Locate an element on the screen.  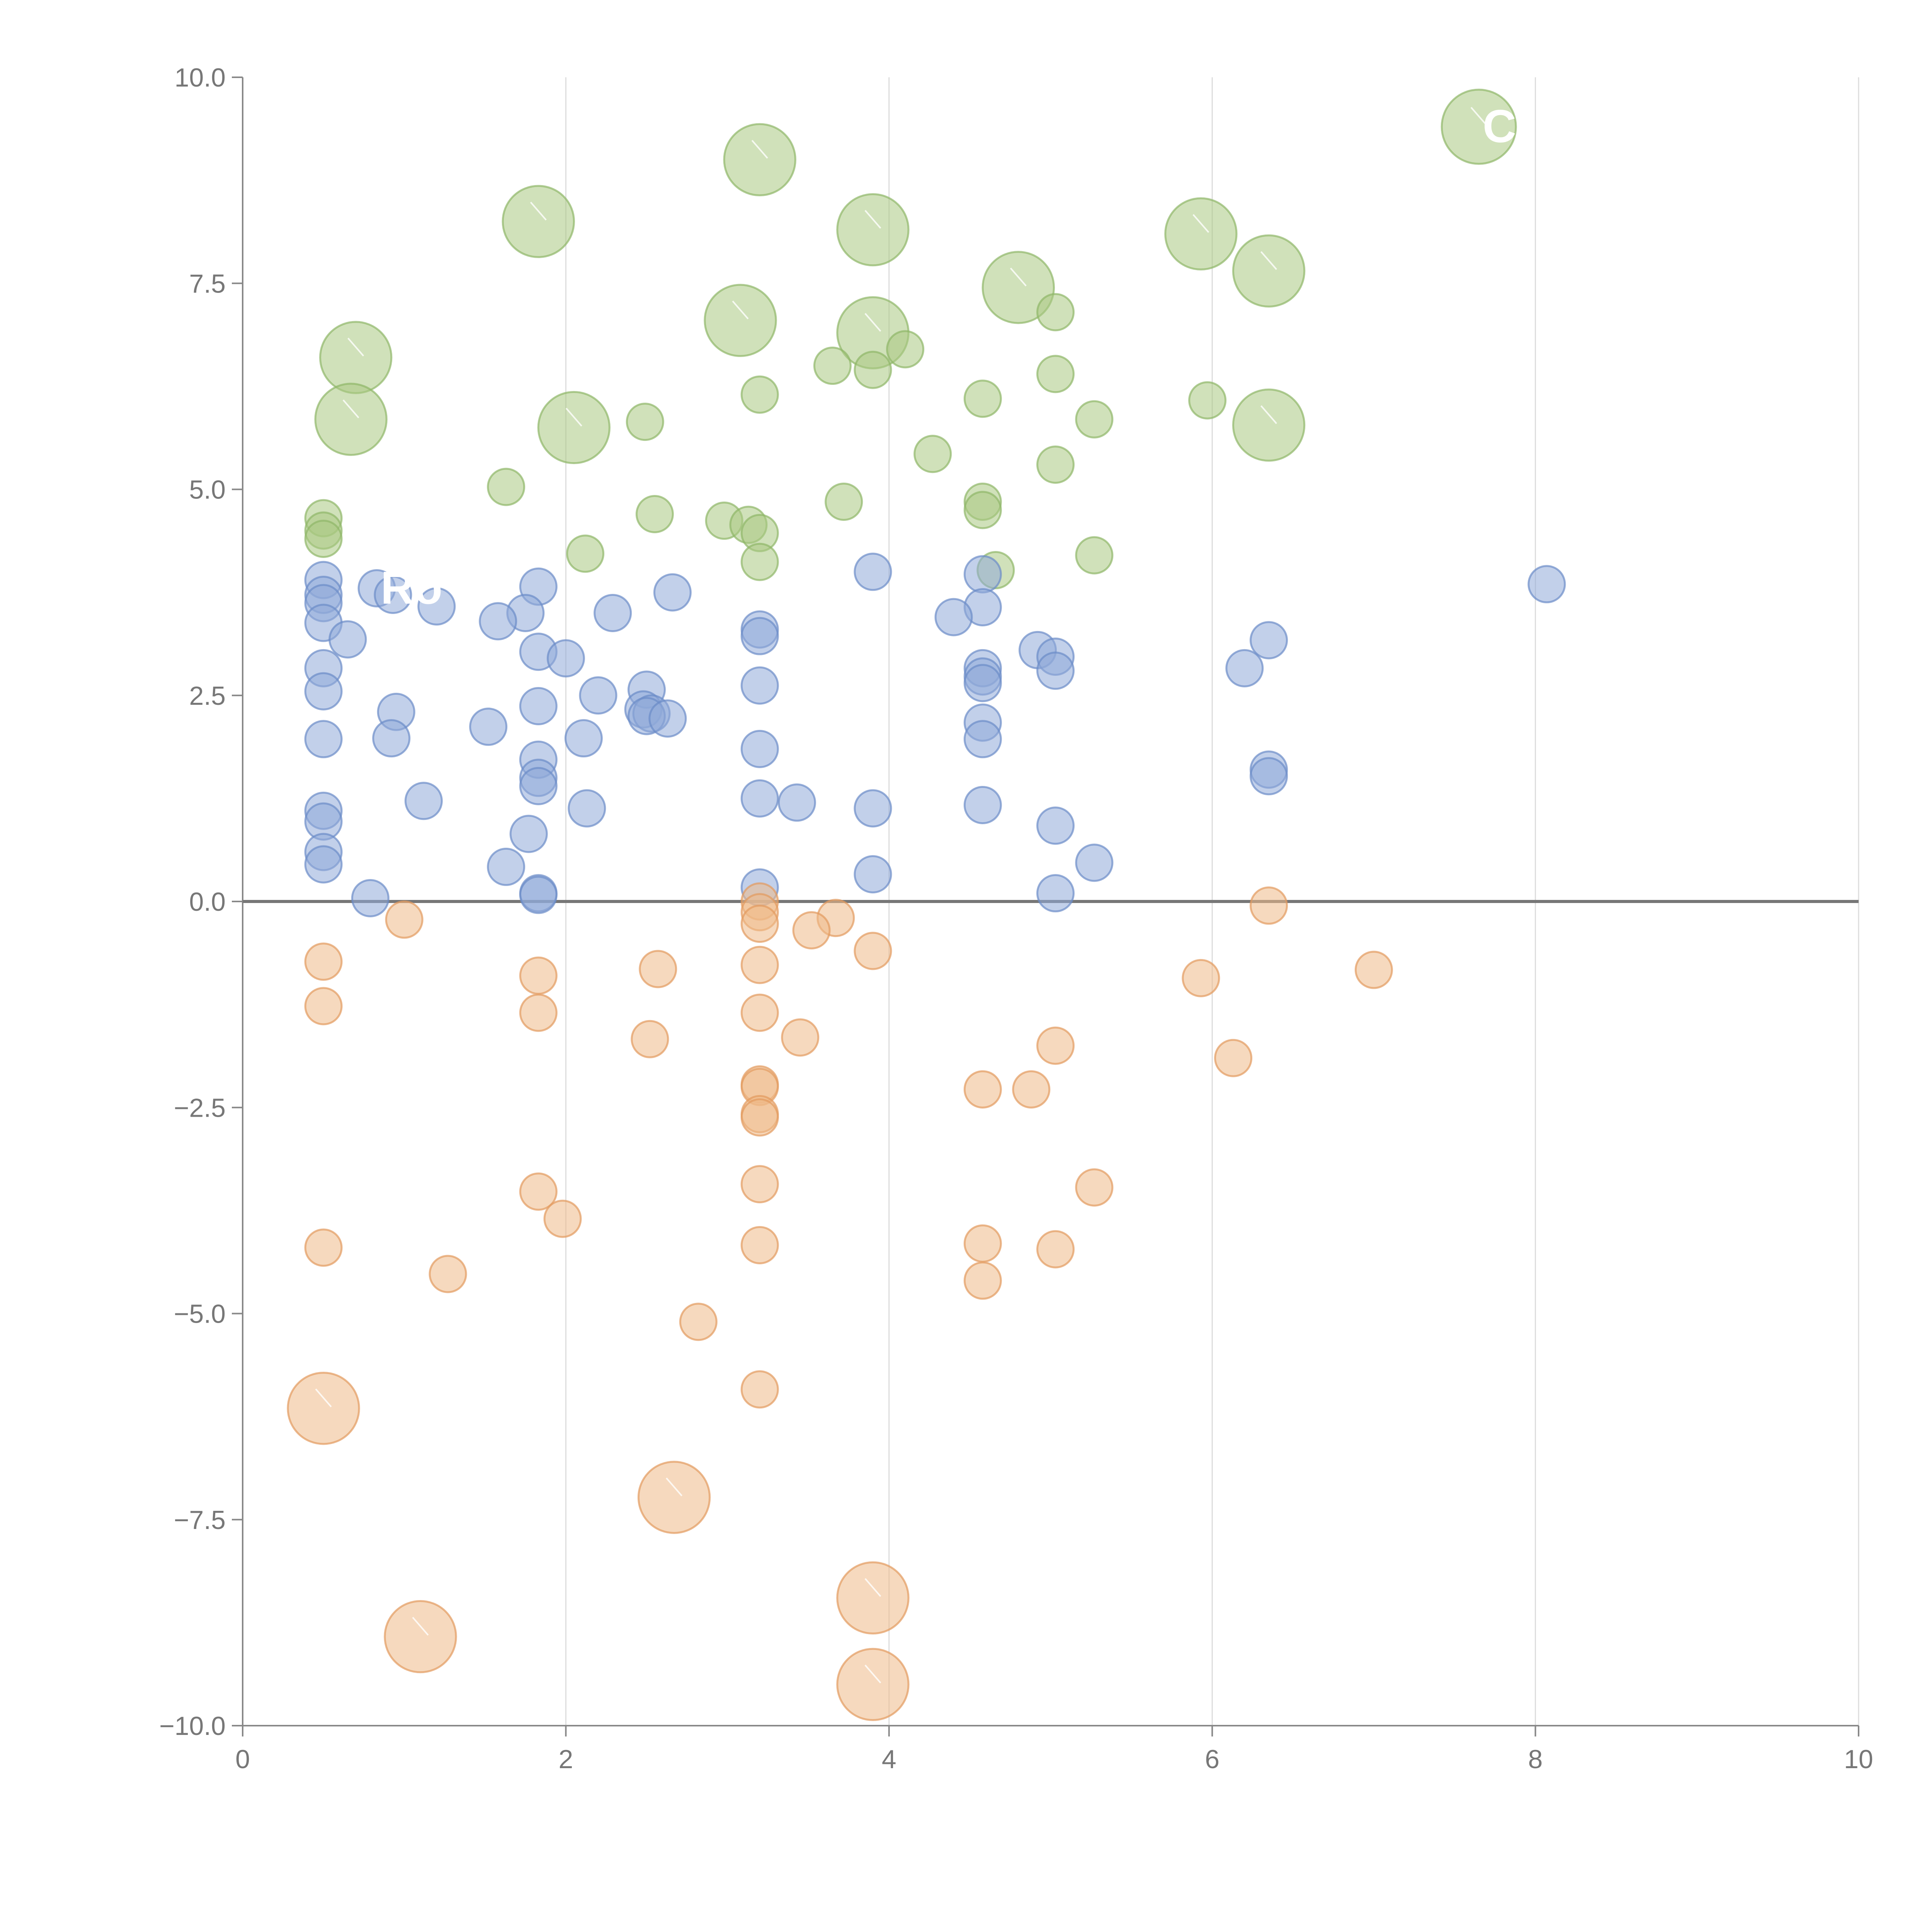
x-tick-label: 6 is located at coordinates (1212, 1759).